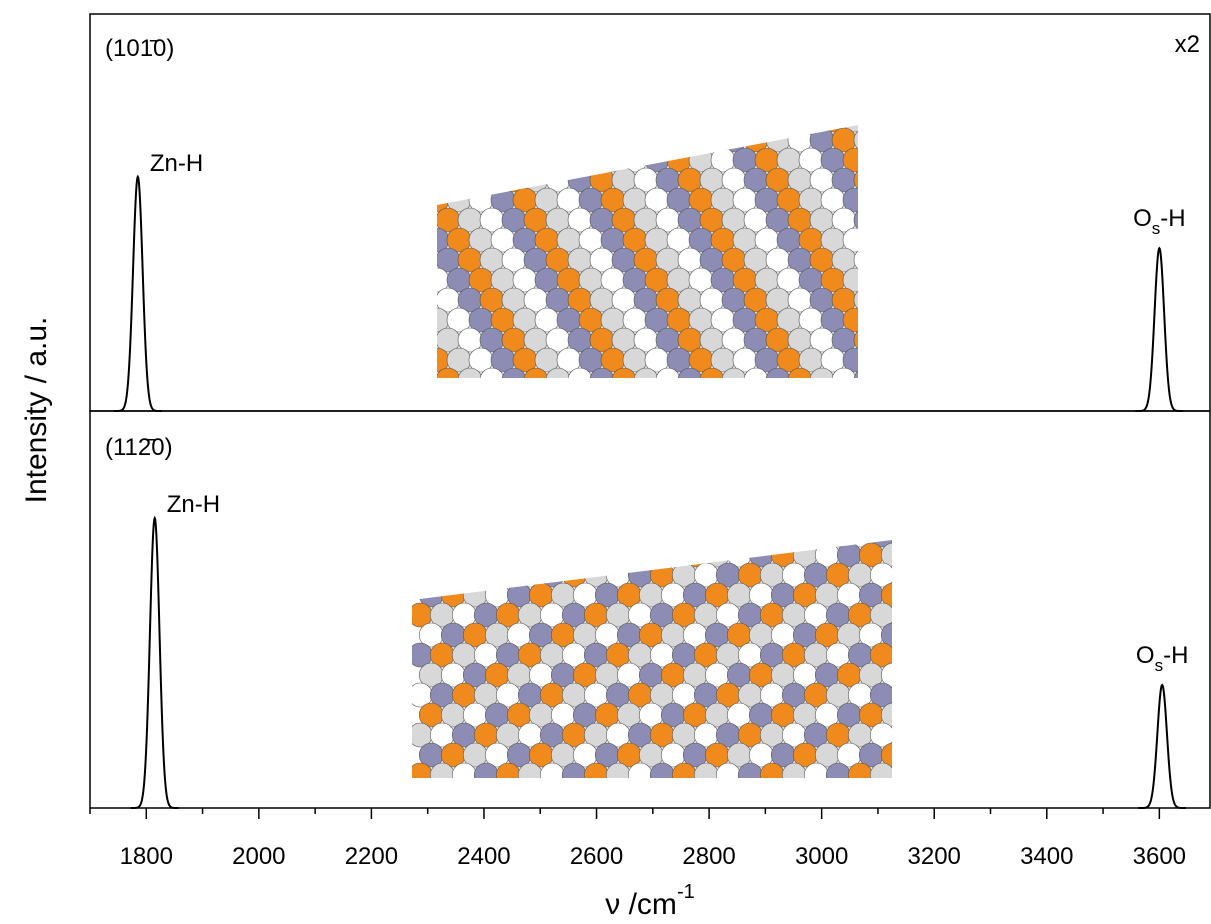 Image resolution: width=1211 pixels, height=924 pixels. What do you see at coordinates (658, 673) in the screenshot?
I see `inset-image` at bounding box center [658, 673].